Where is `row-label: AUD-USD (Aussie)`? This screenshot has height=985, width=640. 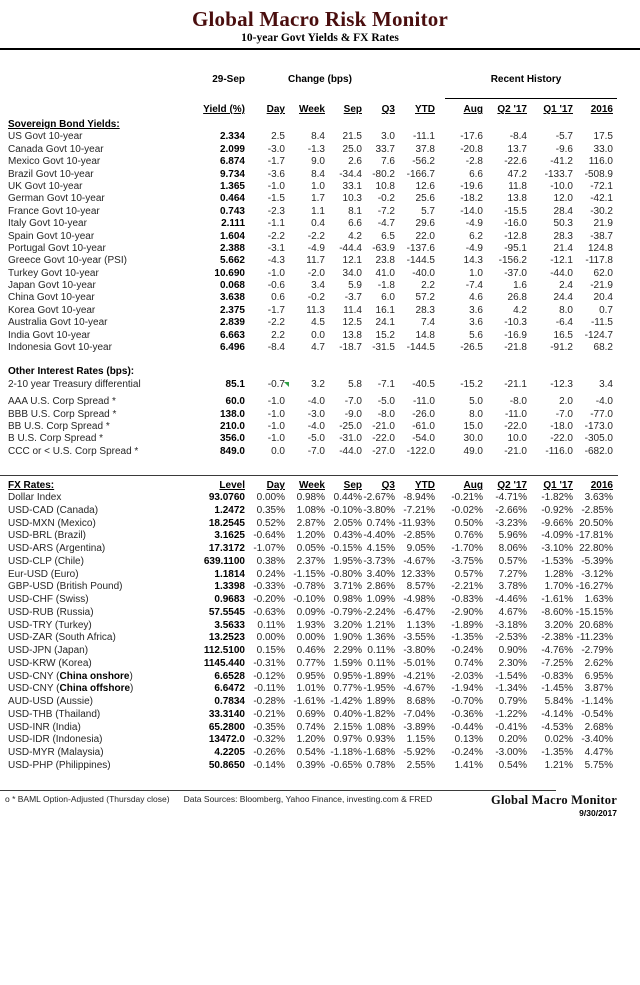
row-label: AUD-USD (Aussie) is located at coordinates (51, 702).